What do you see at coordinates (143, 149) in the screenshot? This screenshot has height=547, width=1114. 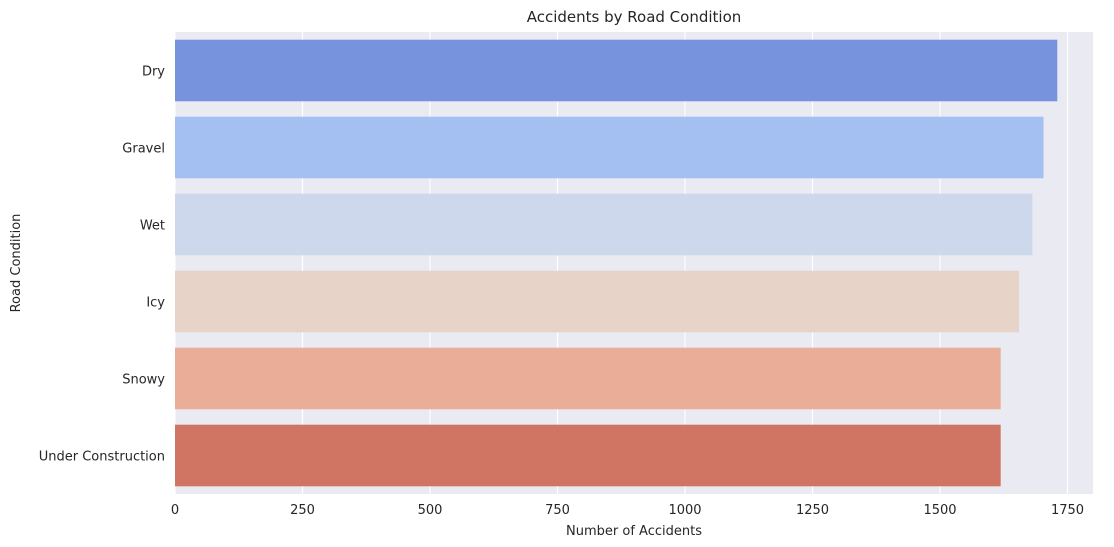 I see `y-tick-label: Gravel` at bounding box center [143, 149].